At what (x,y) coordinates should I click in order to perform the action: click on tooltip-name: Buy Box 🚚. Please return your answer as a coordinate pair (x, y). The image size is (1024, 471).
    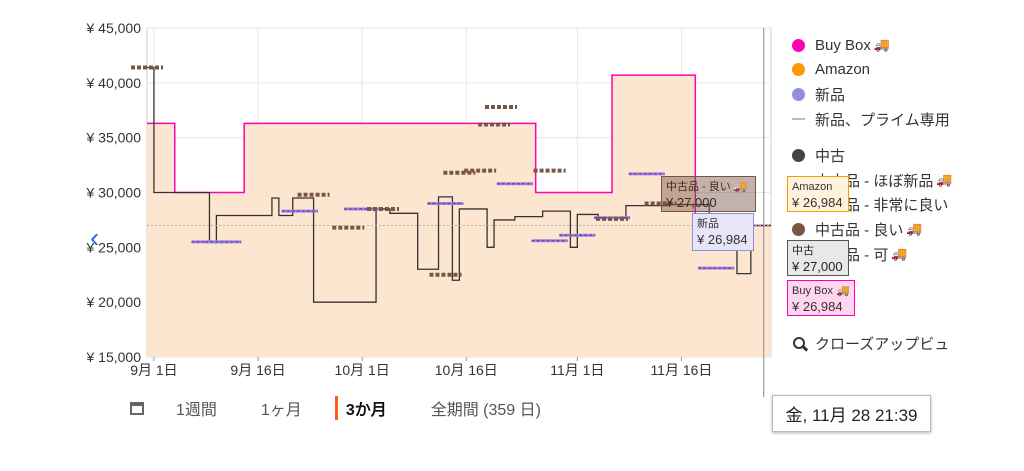
    Looking at the image, I should click on (821, 291).